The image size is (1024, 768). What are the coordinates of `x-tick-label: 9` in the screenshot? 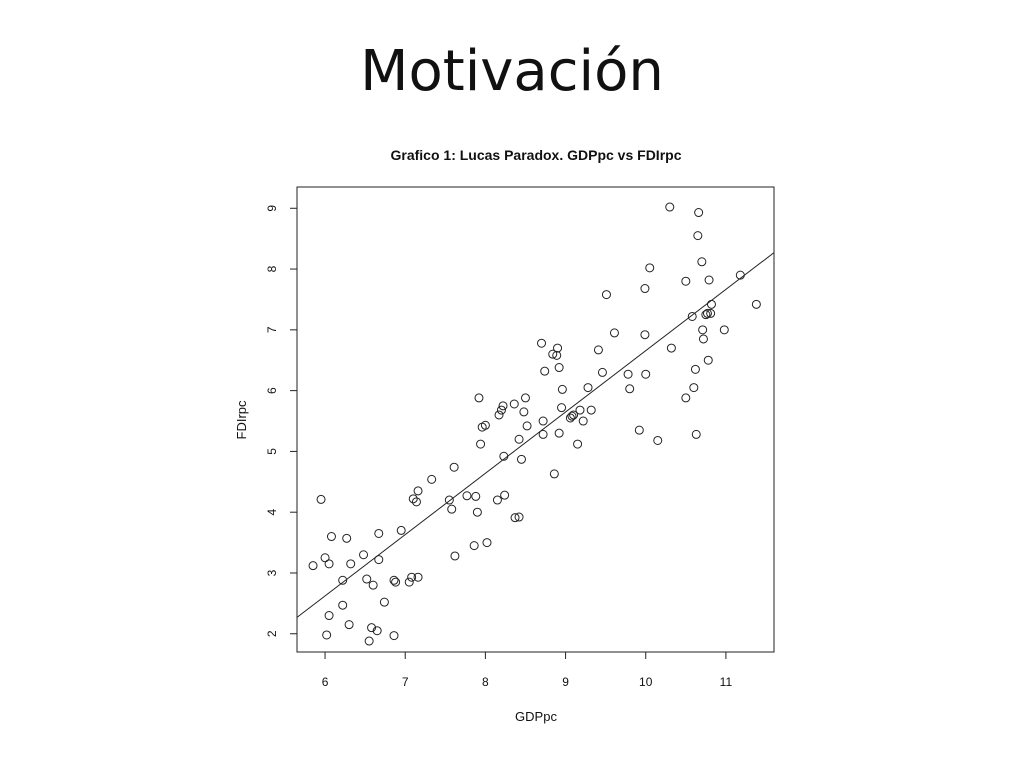 It's located at (565, 682).